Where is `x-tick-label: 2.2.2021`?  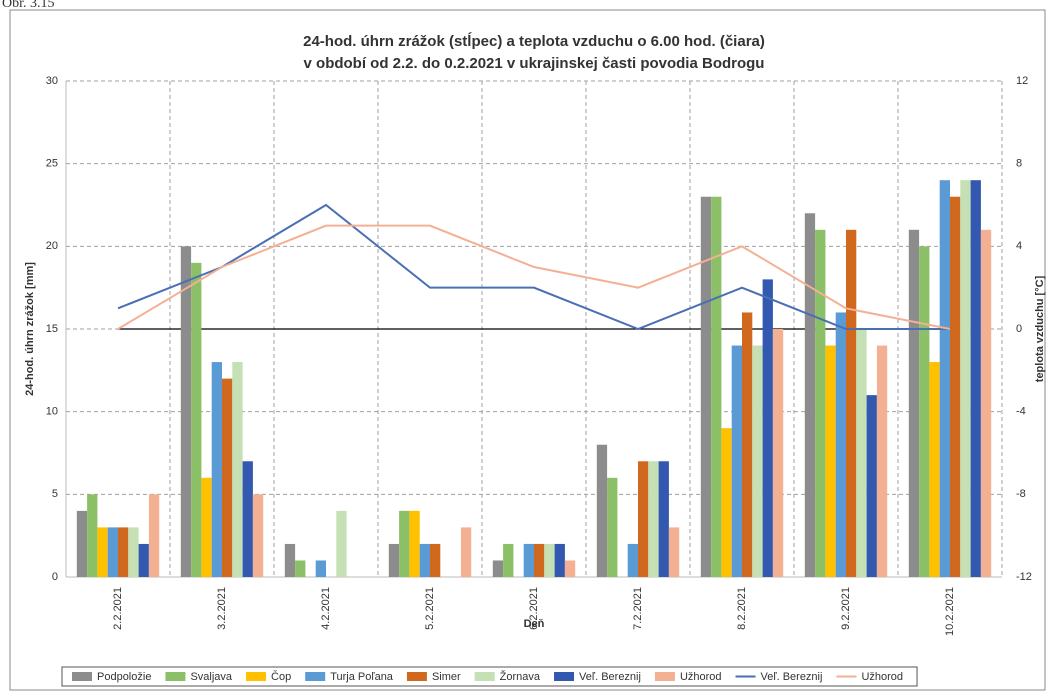 x-tick-label: 2.2.2021 is located at coordinates (118, 608).